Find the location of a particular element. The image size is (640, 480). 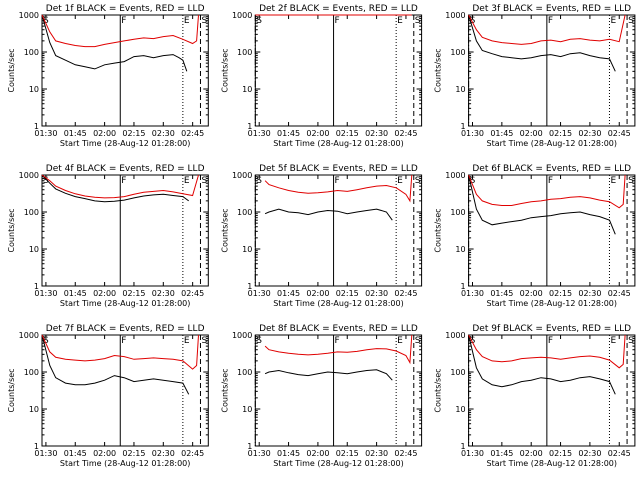

chart-title: Det 1f BLACK = Events, RED = LLD is located at coordinates (125, 9).